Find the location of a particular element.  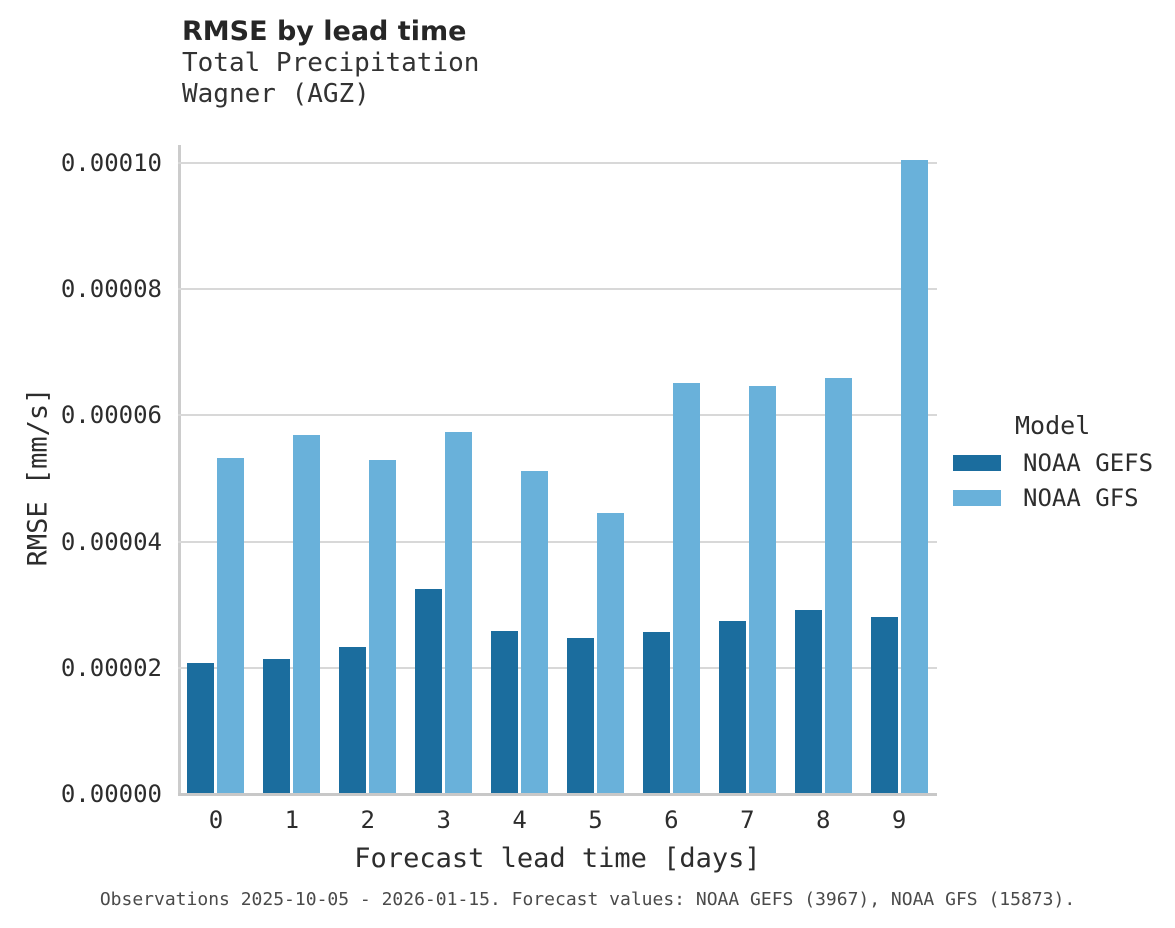

legend-title: Model is located at coordinates (1053, 425).